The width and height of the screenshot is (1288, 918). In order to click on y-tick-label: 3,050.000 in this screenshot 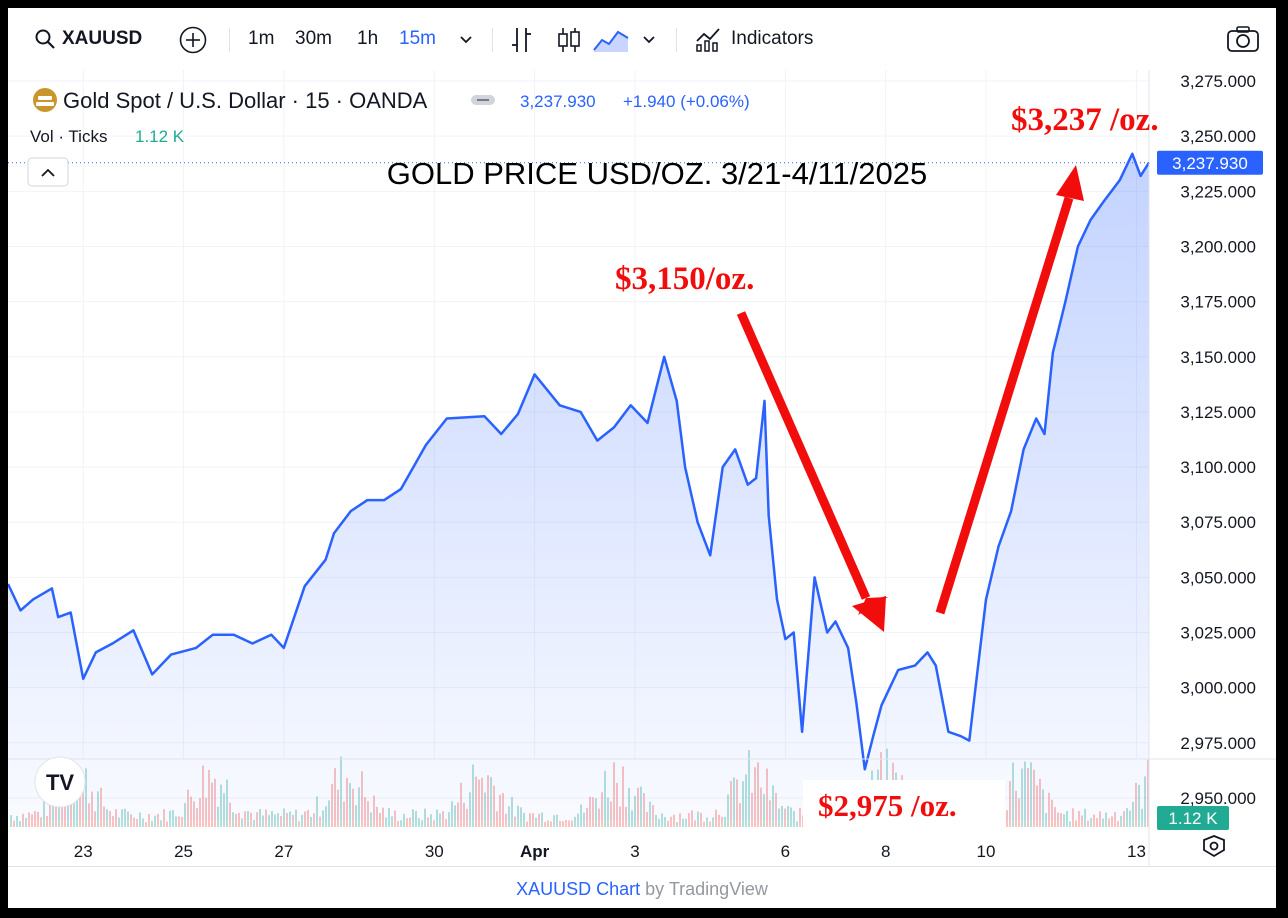, I will do `click(1218, 577)`.